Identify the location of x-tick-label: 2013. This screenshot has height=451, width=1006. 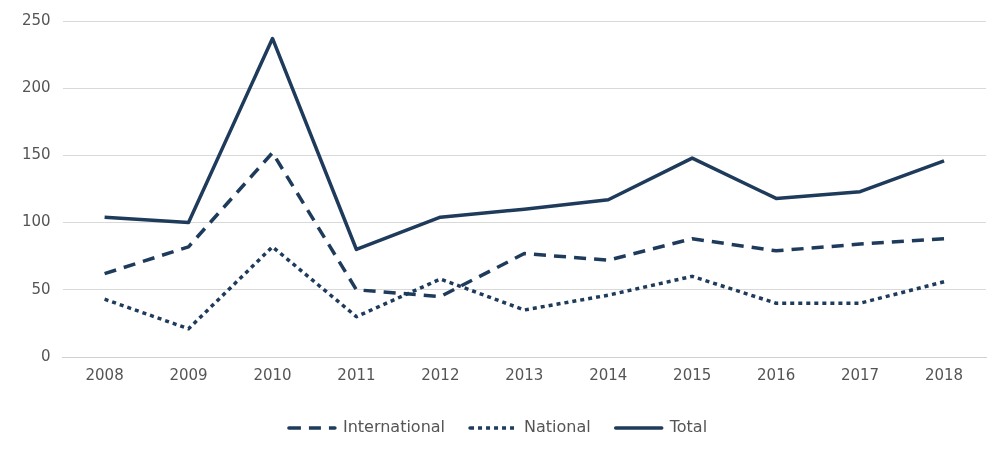
(524, 374).